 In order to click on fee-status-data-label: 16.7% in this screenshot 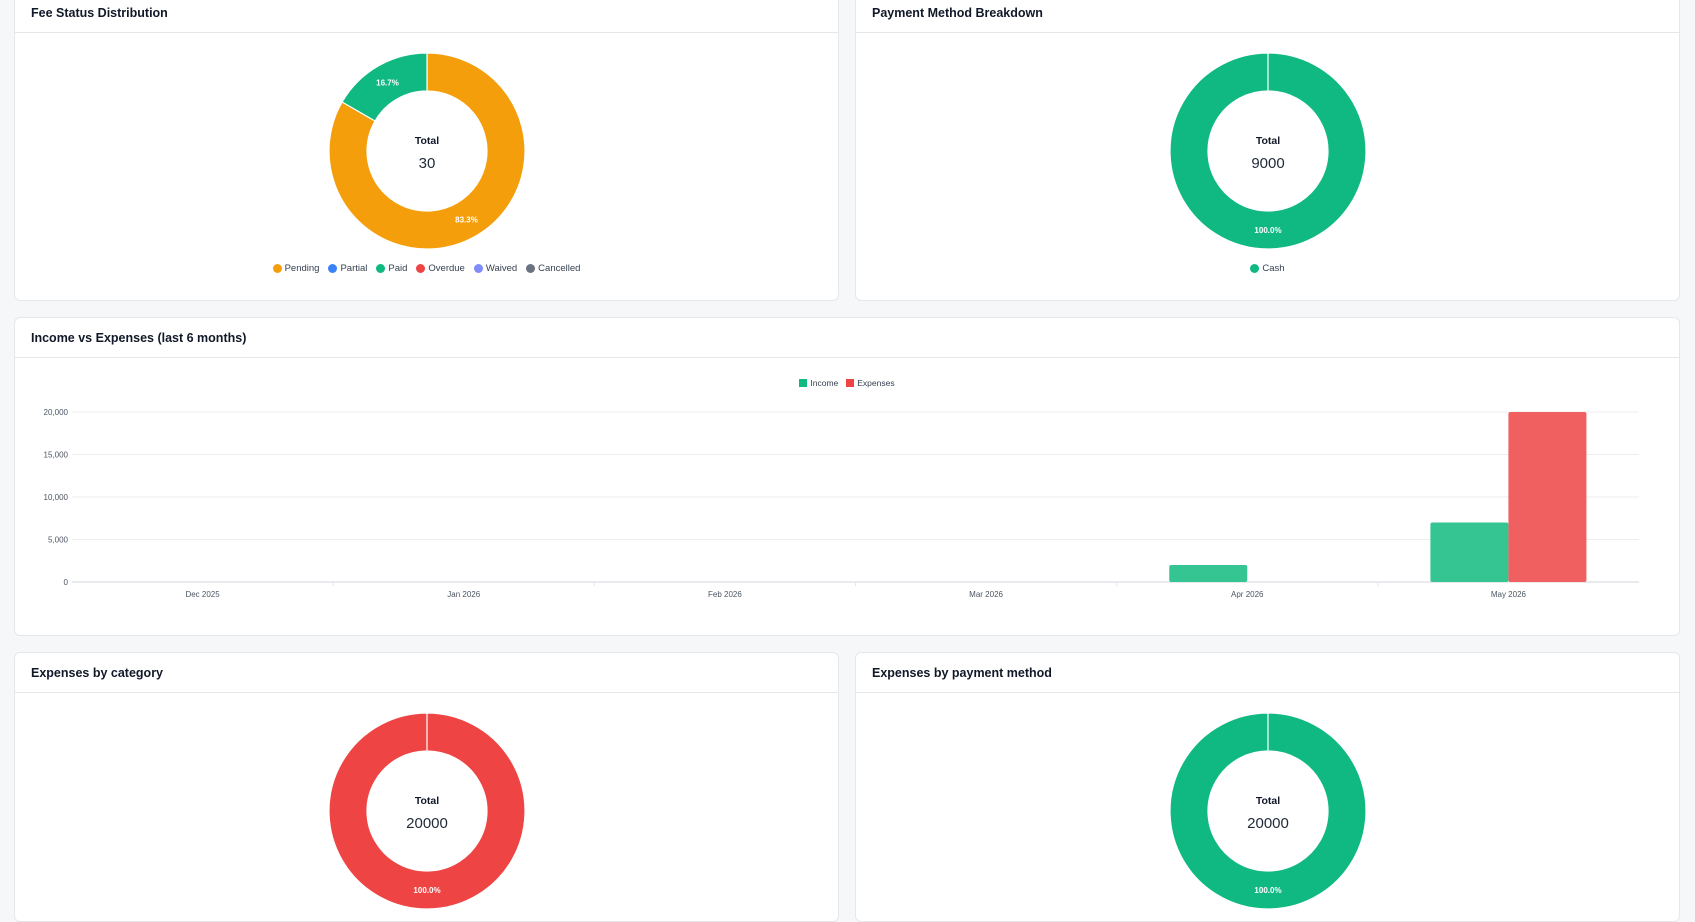, I will do `click(387, 83)`.